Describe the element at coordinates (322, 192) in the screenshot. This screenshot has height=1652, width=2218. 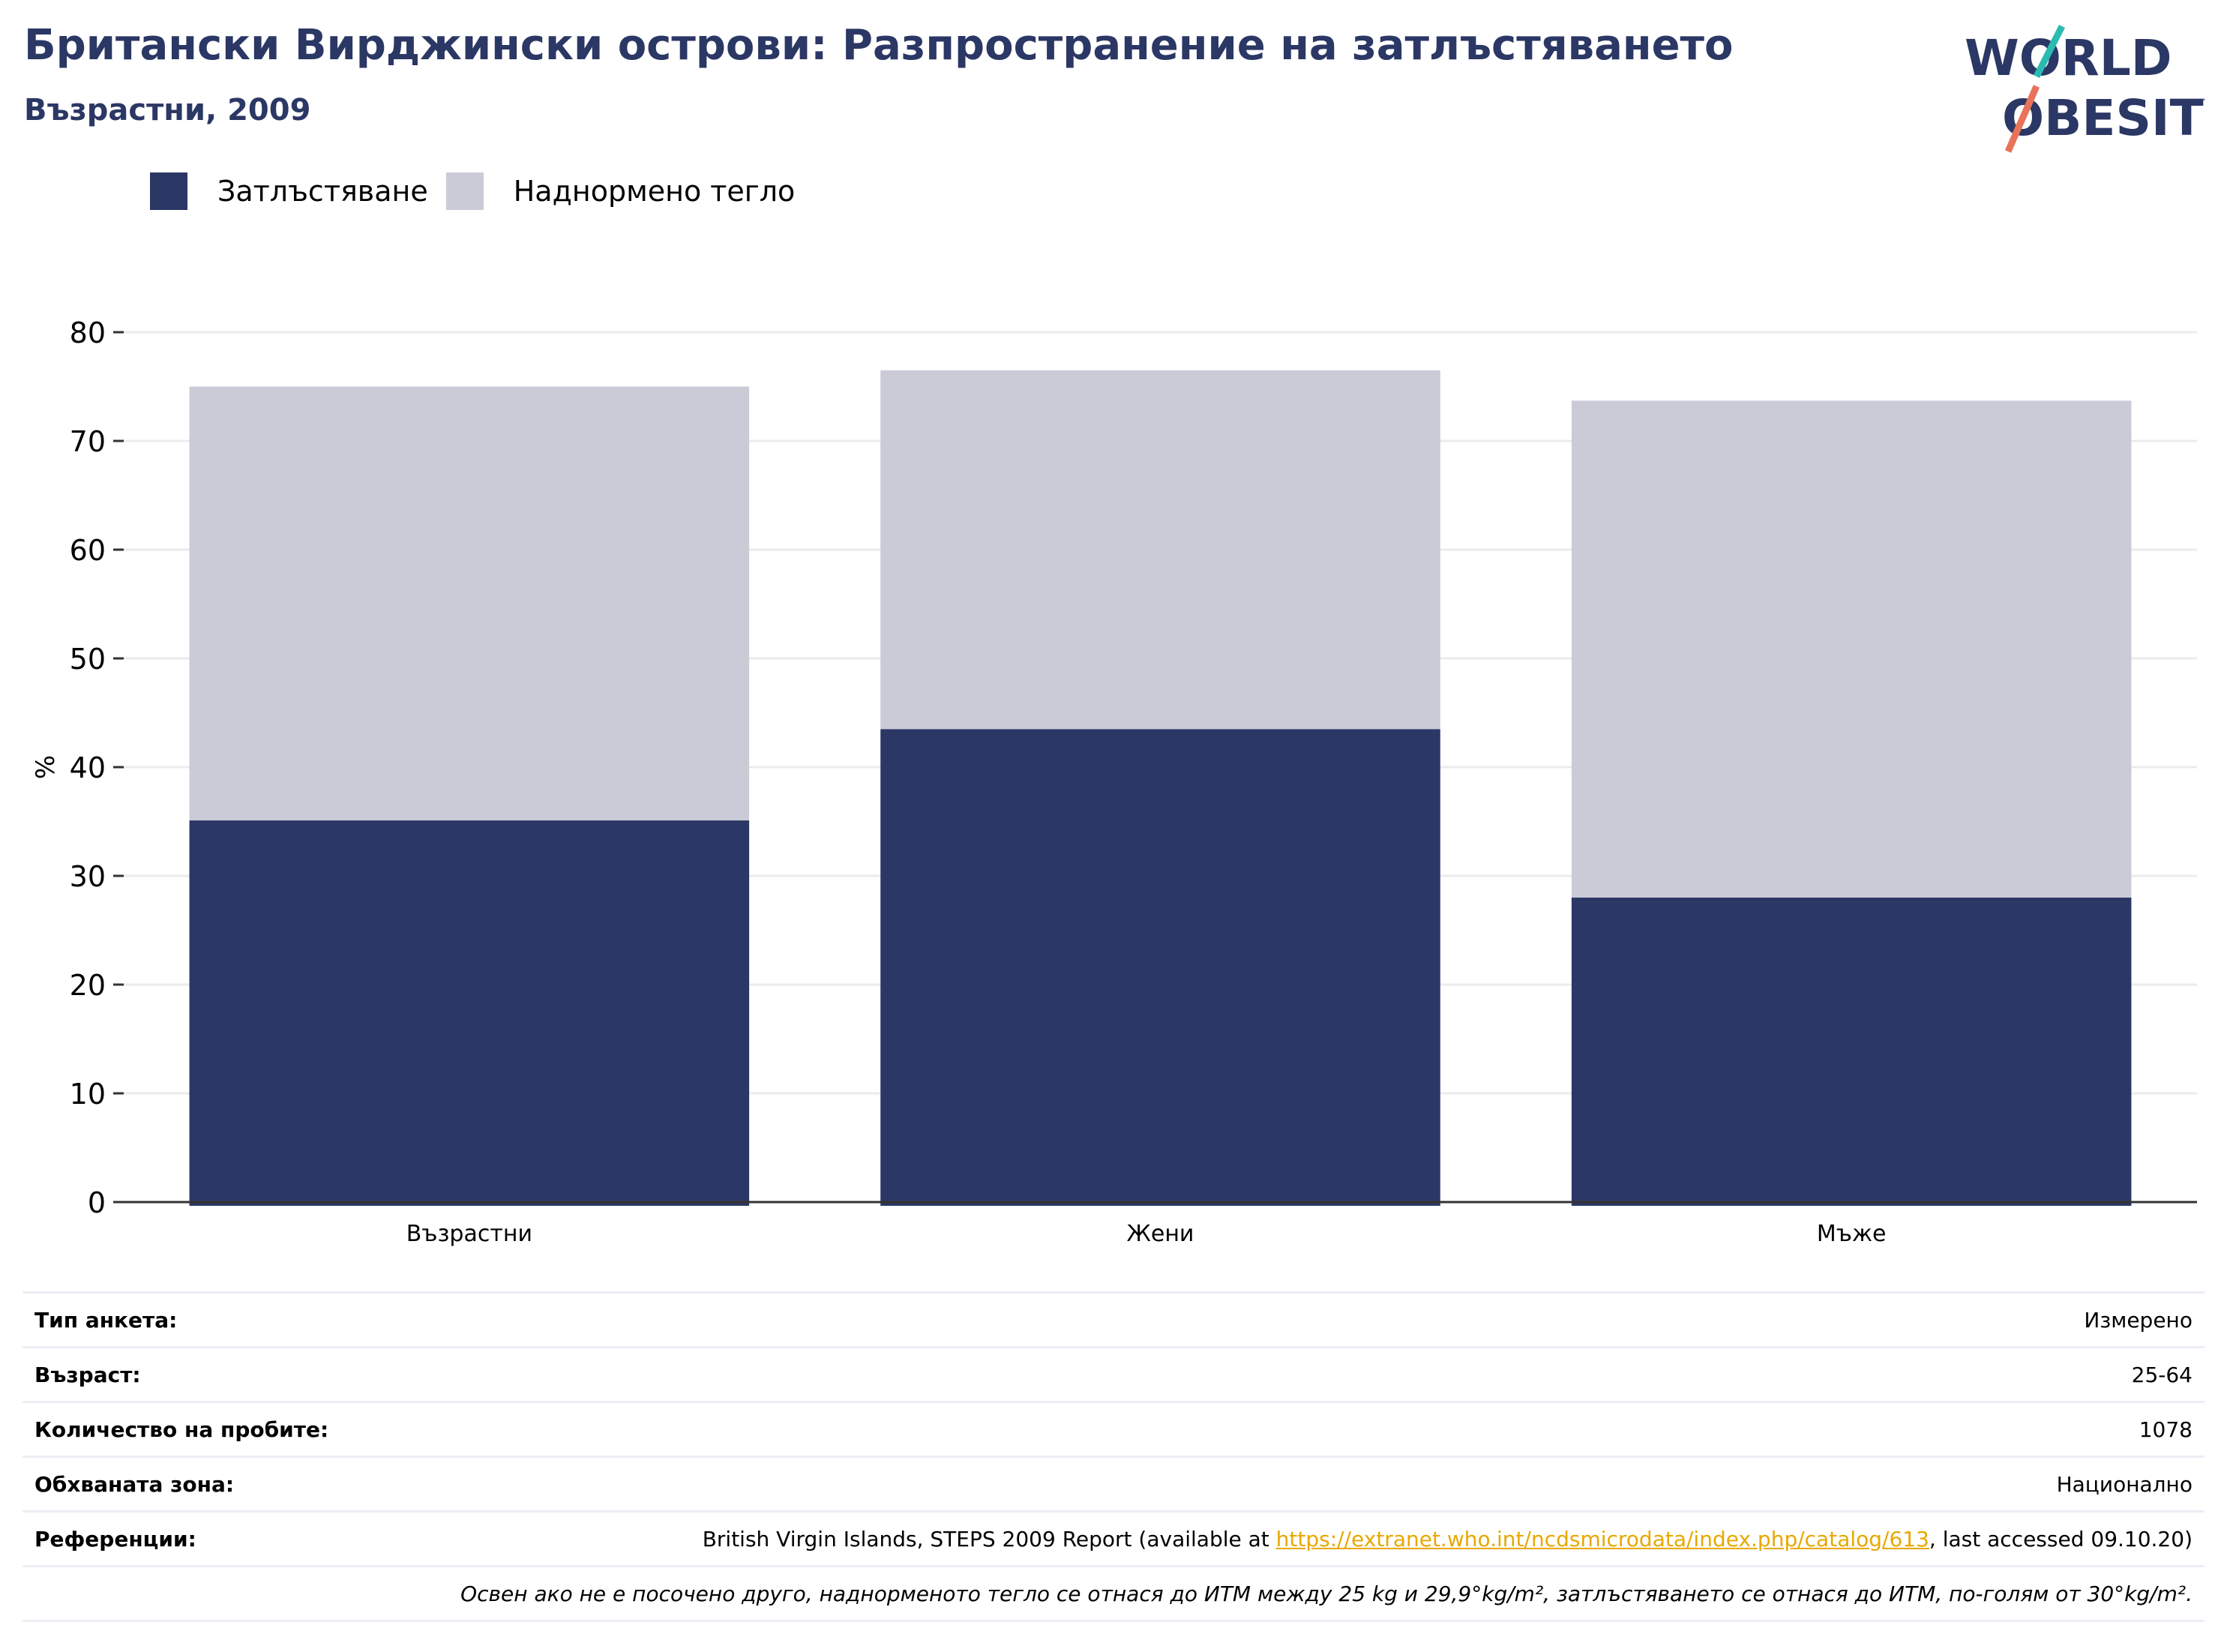
I see `legend-label-obesity: Затлъстяване` at that location.